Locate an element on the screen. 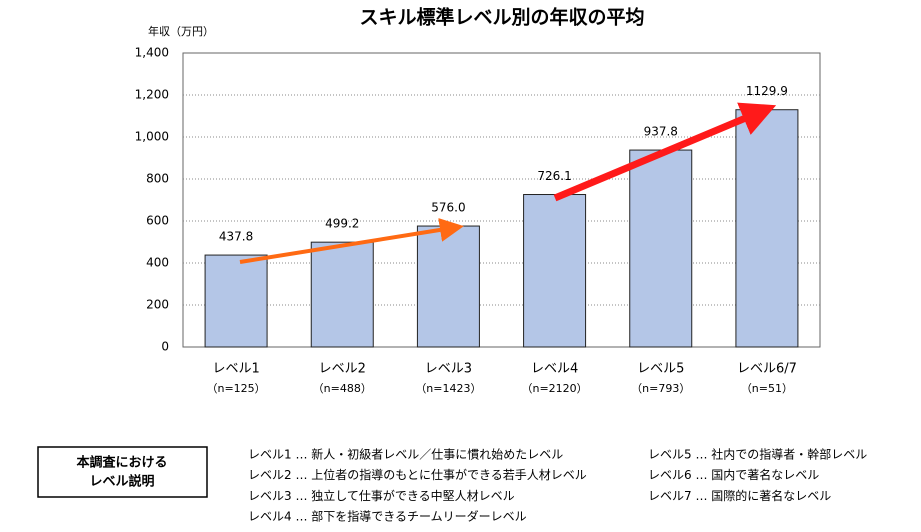  description-box is located at coordinates (122, 472).